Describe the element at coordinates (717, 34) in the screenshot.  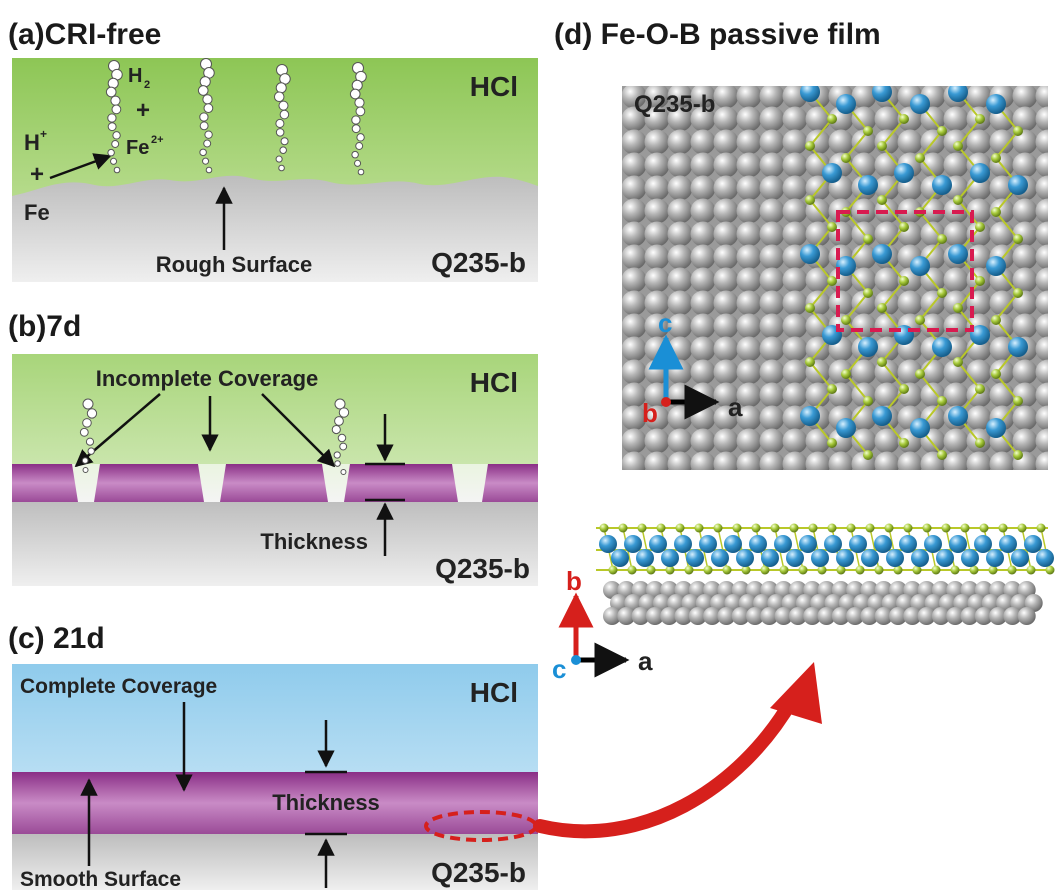
I see `panel-d-title: (d) Fe-O-B passive film` at that location.